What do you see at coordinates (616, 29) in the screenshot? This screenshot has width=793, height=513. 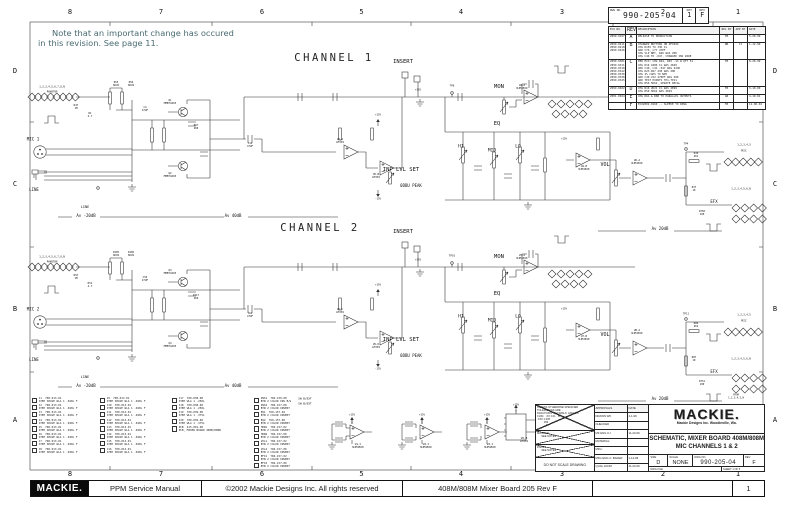 I see `revision-header-cell: ECO NO.` at bounding box center [616, 29].